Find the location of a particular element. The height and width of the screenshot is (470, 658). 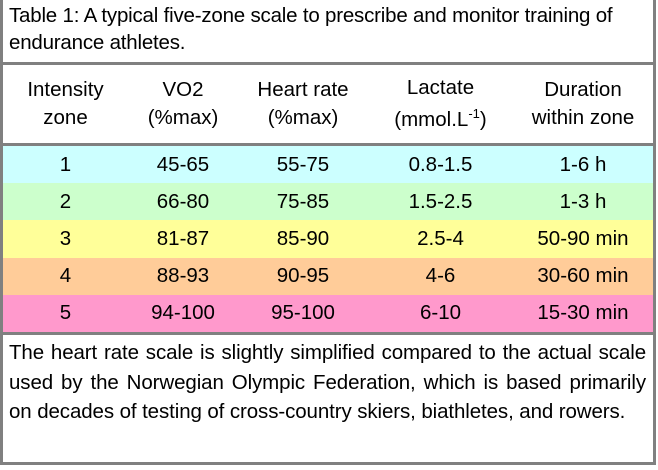

cell-duration: 1-6 h is located at coordinates (583, 164).